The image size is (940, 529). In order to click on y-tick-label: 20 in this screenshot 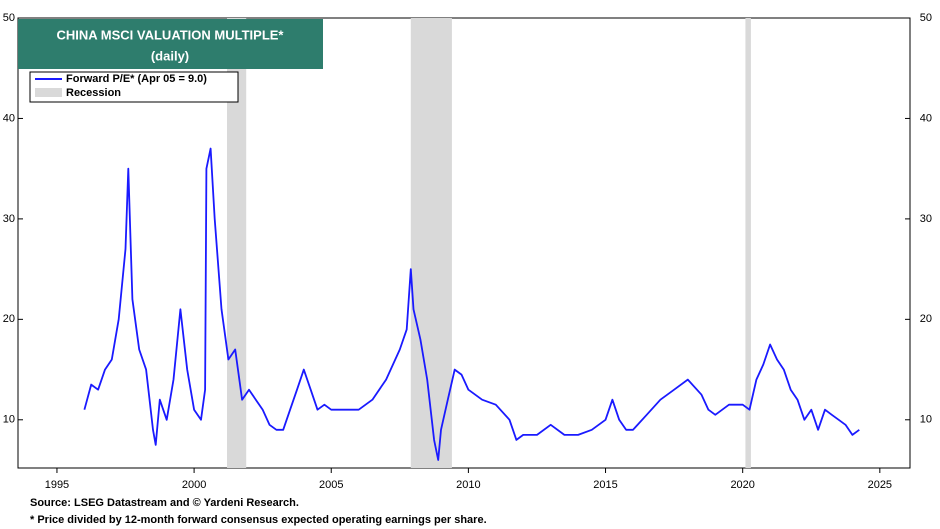, I will do `click(9, 319)`.